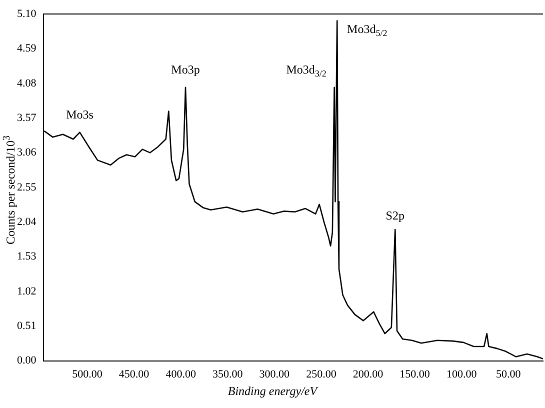 This screenshot has height=408, width=545. What do you see at coordinates (134, 374) in the screenshot?
I see `x-tick-label: 450.00` at bounding box center [134, 374].